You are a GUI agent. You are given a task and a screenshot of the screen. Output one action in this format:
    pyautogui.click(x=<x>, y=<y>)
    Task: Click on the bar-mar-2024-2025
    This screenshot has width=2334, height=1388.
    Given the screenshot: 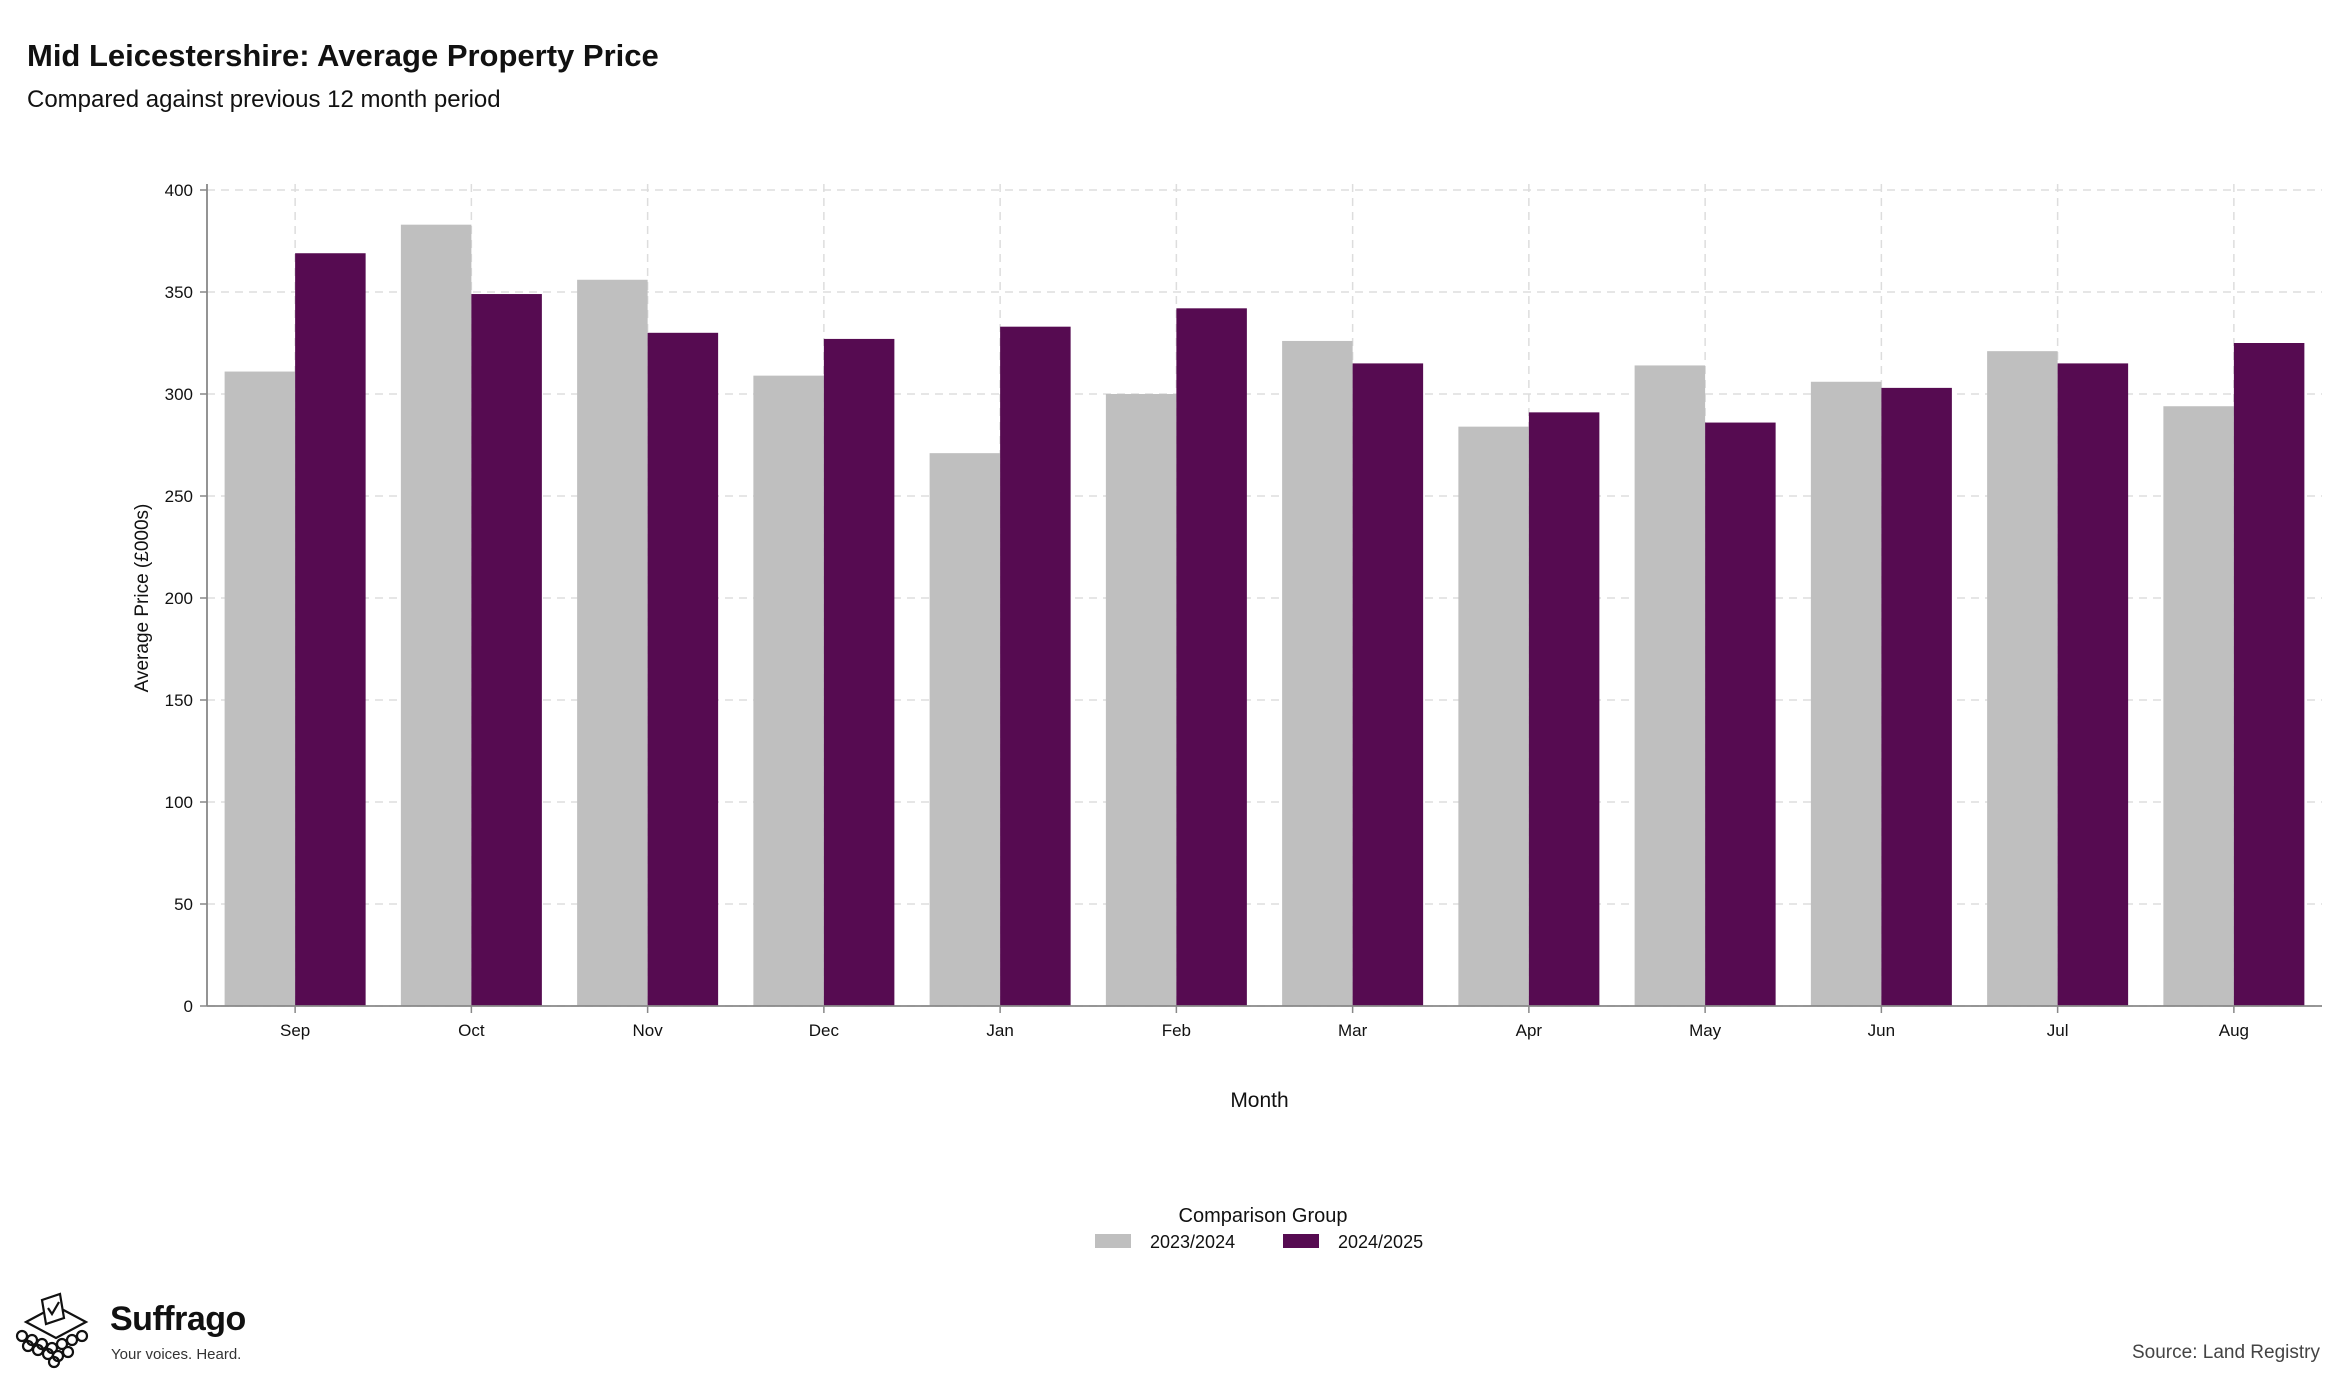 What is the action you would take?
    pyautogui.click(x=1388, y=684)
    